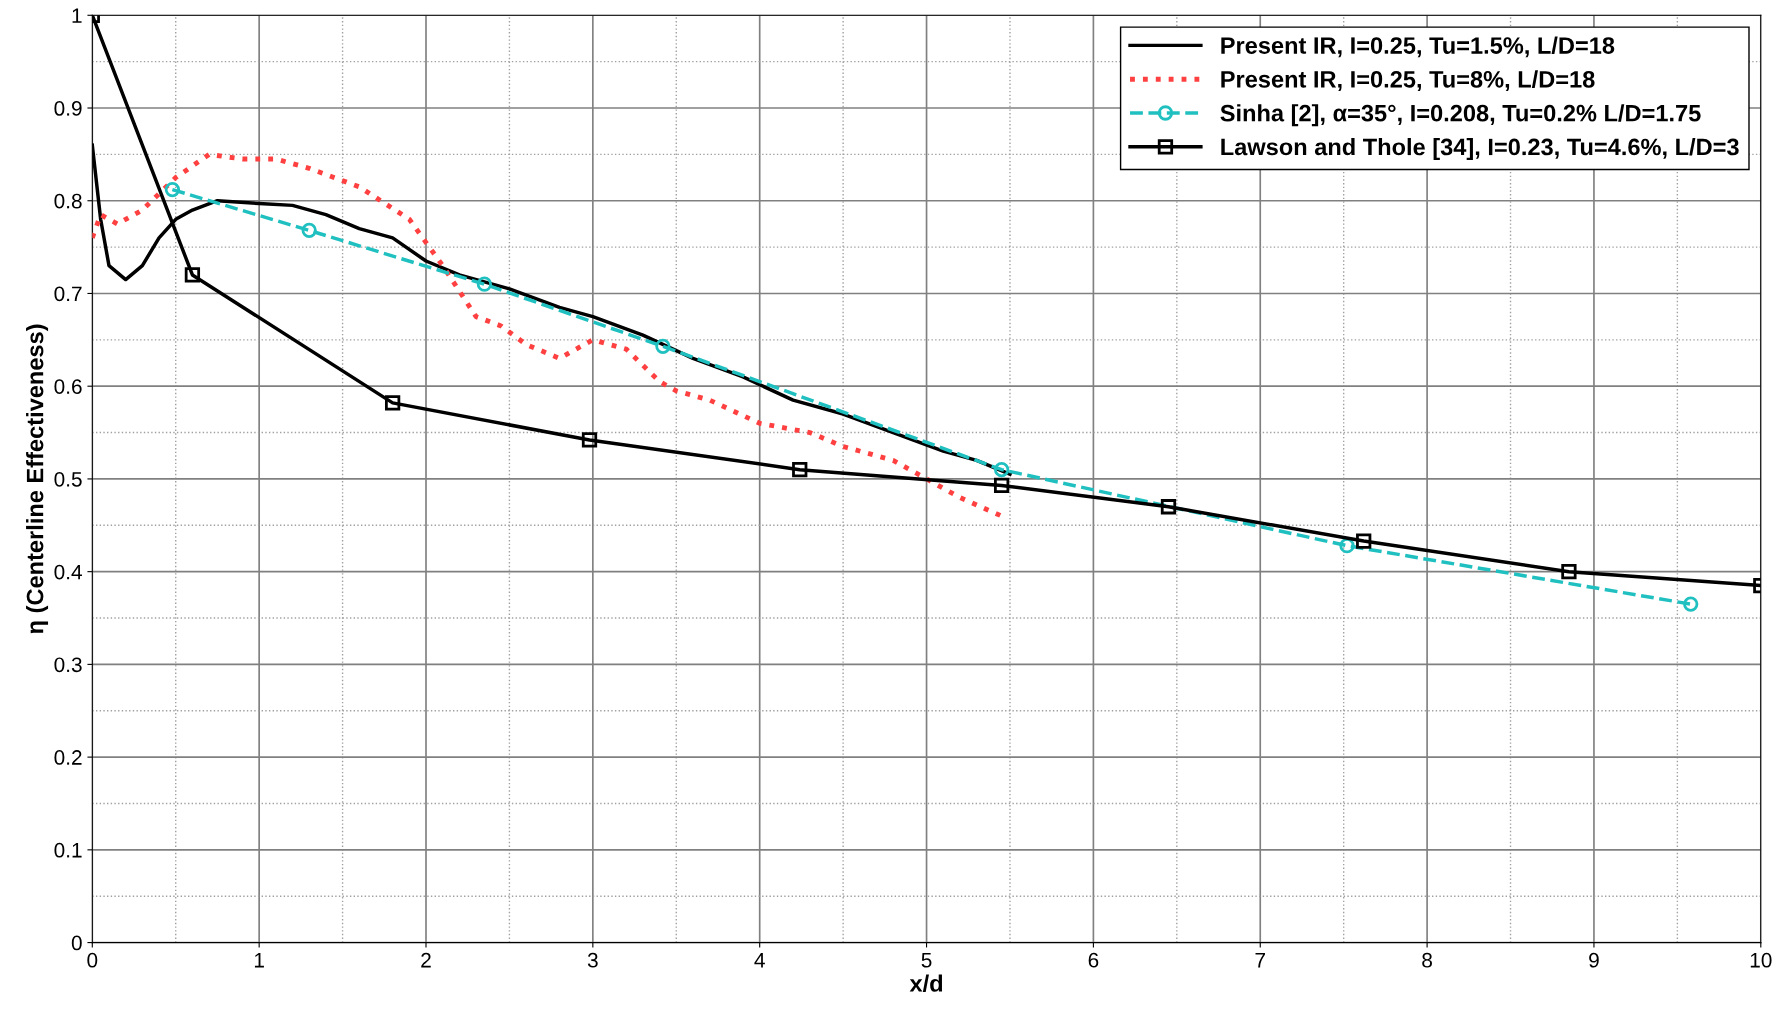 Image resolution: width=1775 pixels, height=1019 pixels. What do you see at coordinates (1418, 47) in the screenshot?
I see `legend-label: Present IR, I=0.25, Tu=1.5%, L/D=18` at bounding box center [1418, 47].